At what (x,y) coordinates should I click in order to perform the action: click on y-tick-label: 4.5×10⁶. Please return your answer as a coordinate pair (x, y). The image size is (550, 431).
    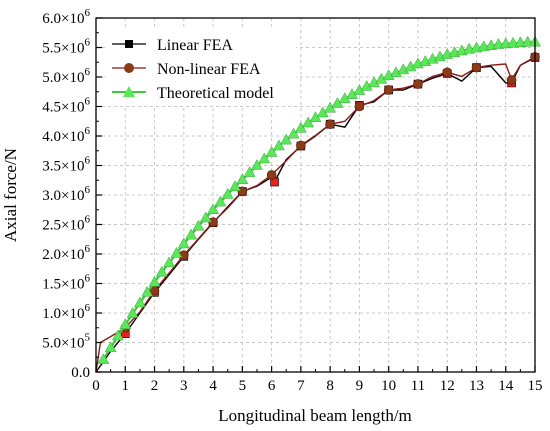
    Looking at the image, I should click on (66, 106).